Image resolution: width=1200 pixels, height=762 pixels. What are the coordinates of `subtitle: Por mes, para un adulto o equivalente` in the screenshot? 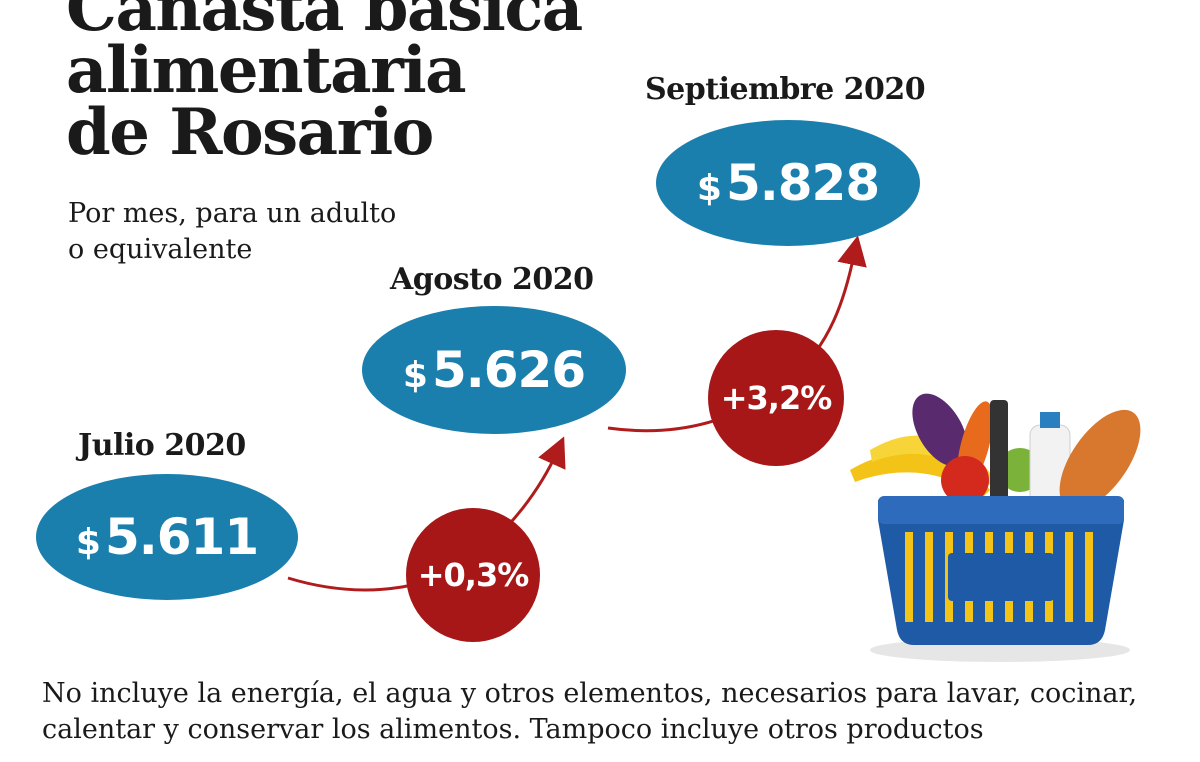 It's located at (278, 232).